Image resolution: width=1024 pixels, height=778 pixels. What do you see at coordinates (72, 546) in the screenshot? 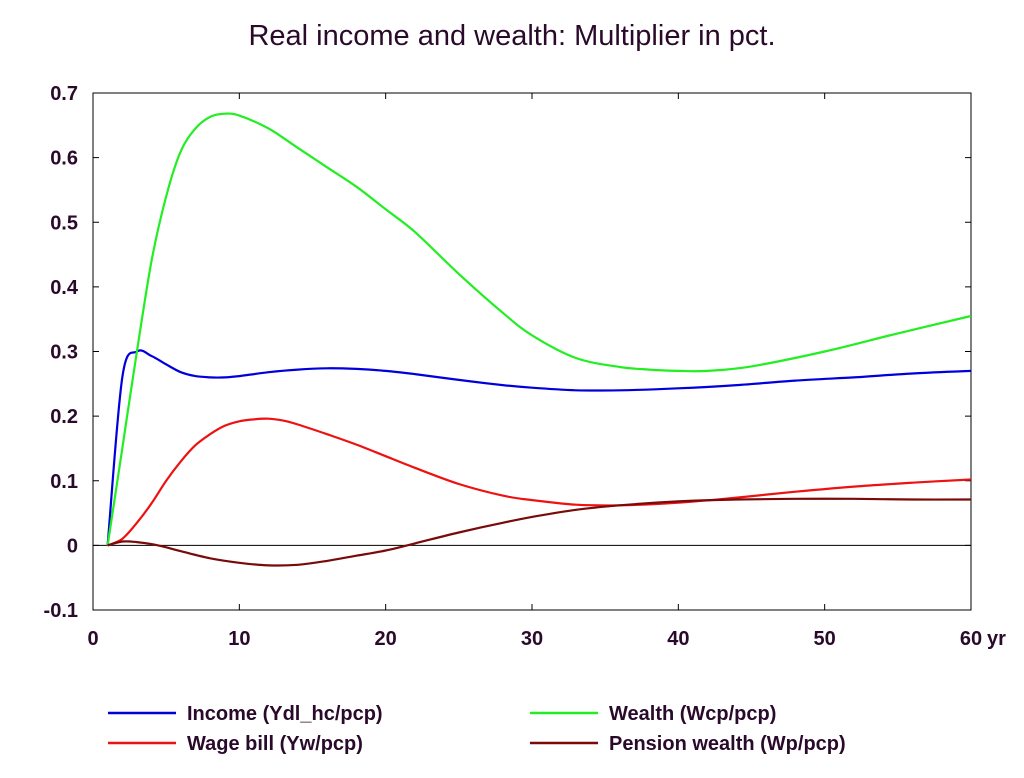
I see `y-tick-label: 0` at bounding box center [72, 546].